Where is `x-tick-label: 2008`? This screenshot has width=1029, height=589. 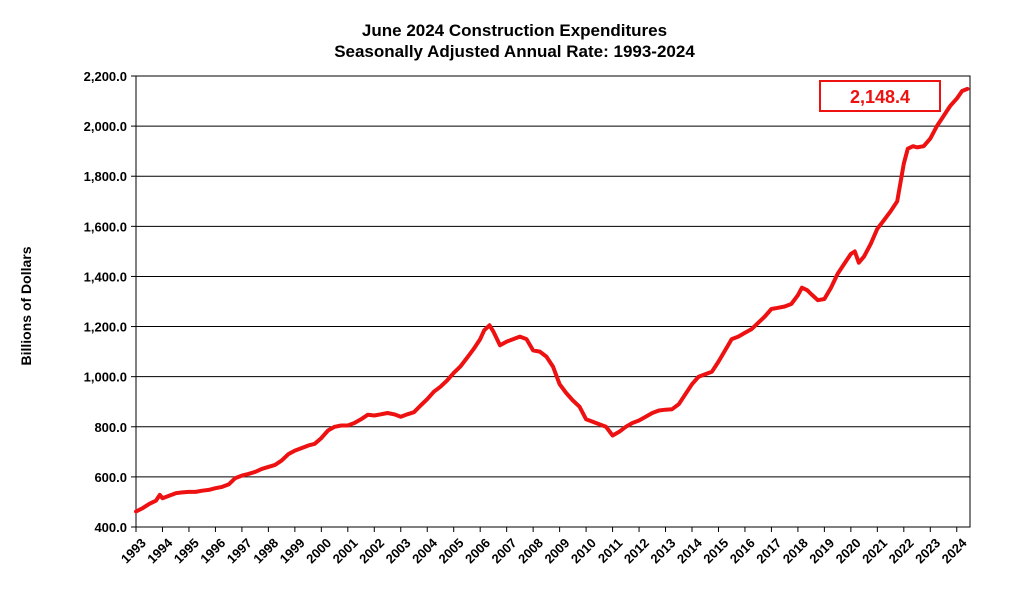
x-tick-label: 2008 is located at coordinates (530, 550).